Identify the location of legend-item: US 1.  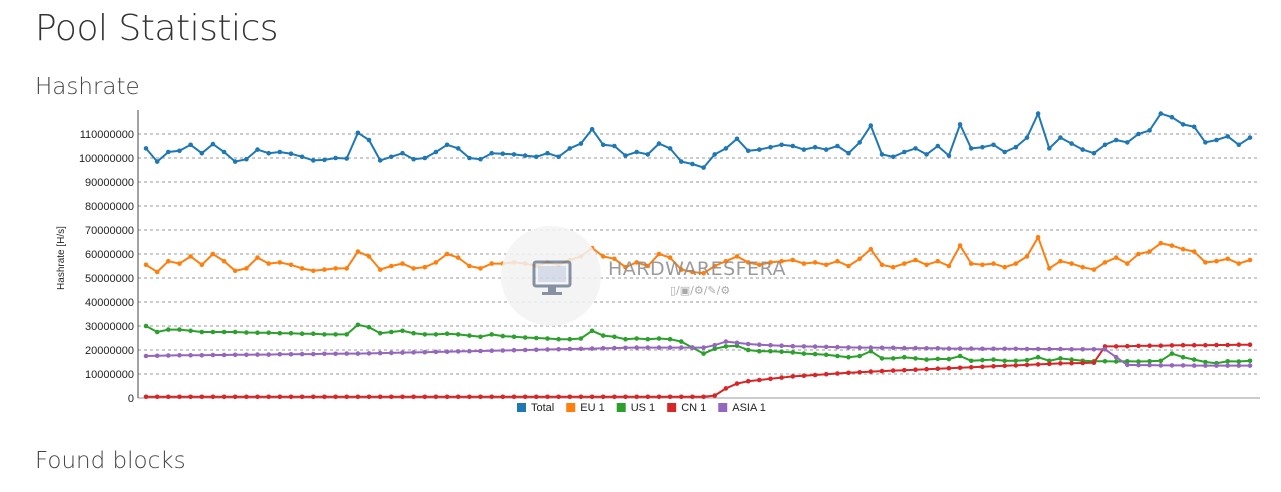
(635, 408).